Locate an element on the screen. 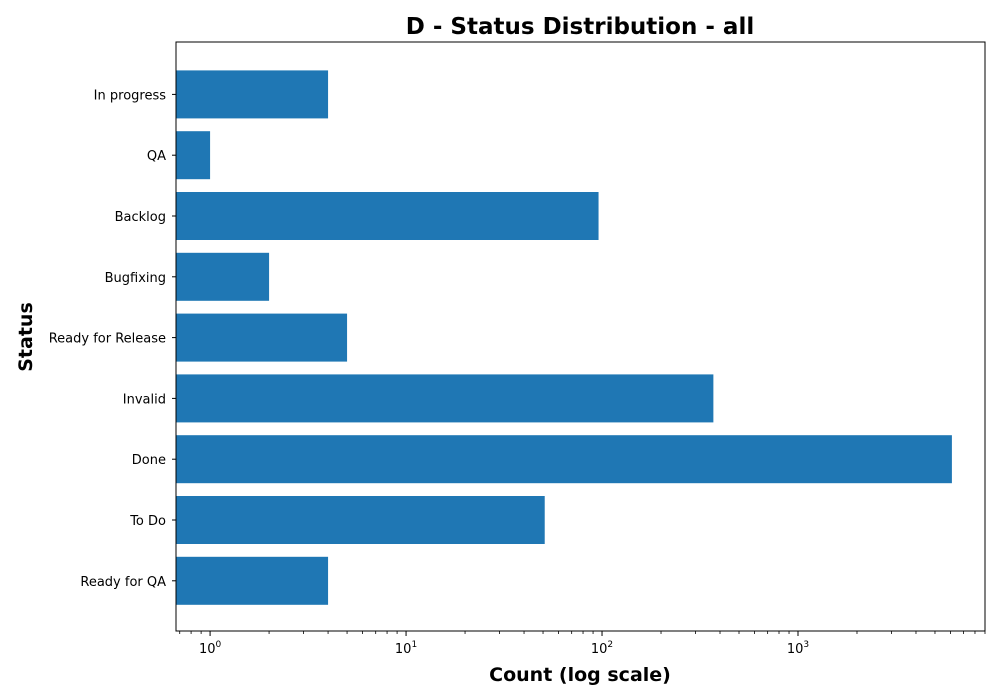 This screenshot has height=700, width=1000. y-tick-label: Ready for Release is located at coordinates (107, 339).